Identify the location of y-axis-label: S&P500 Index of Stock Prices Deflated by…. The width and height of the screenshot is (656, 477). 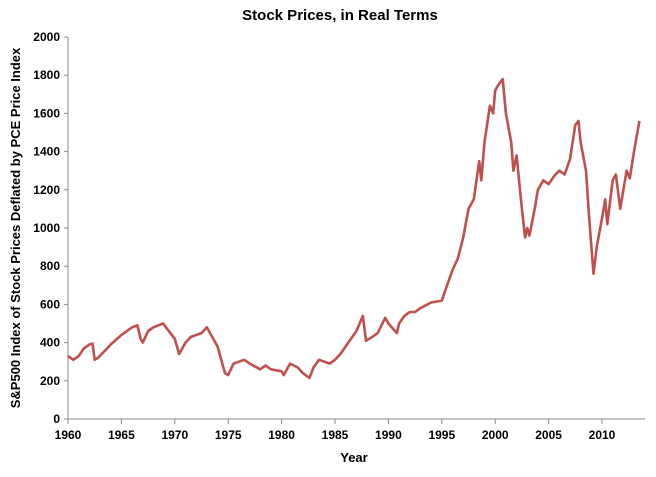
(15, 227).